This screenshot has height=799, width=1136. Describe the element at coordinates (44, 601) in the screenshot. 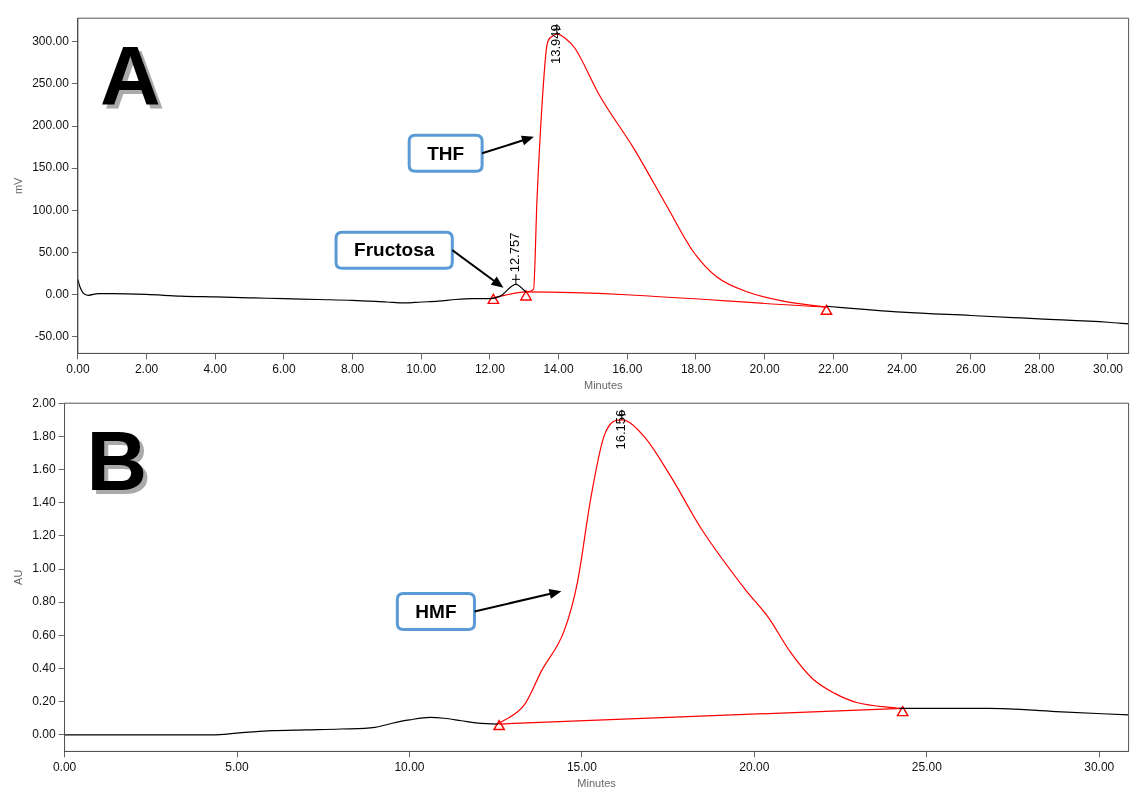

I see `y-tick-label: 0.80` at that location.